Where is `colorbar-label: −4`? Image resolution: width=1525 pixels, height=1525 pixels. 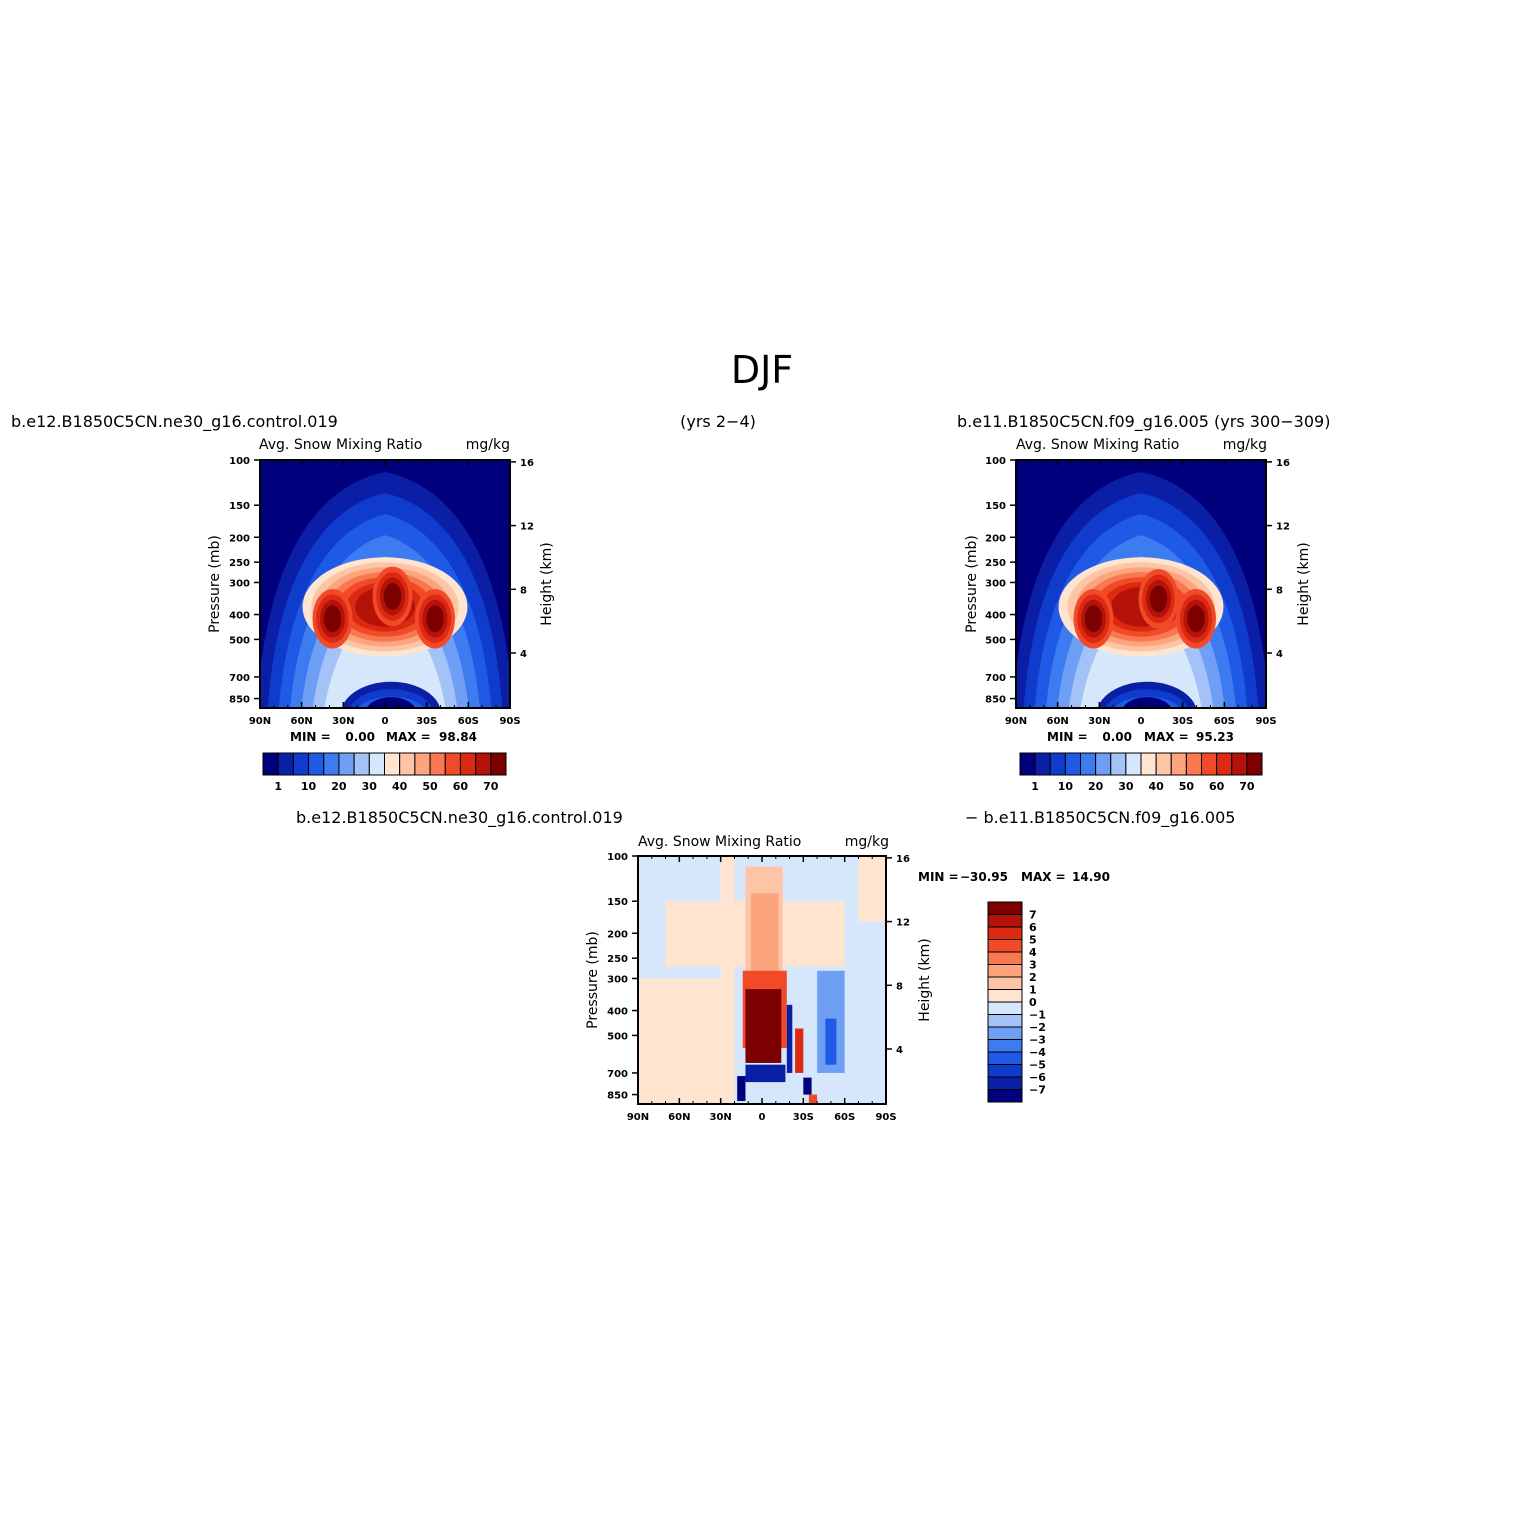 colorbar-label: −4 is located at coordinates (1037, 1052).